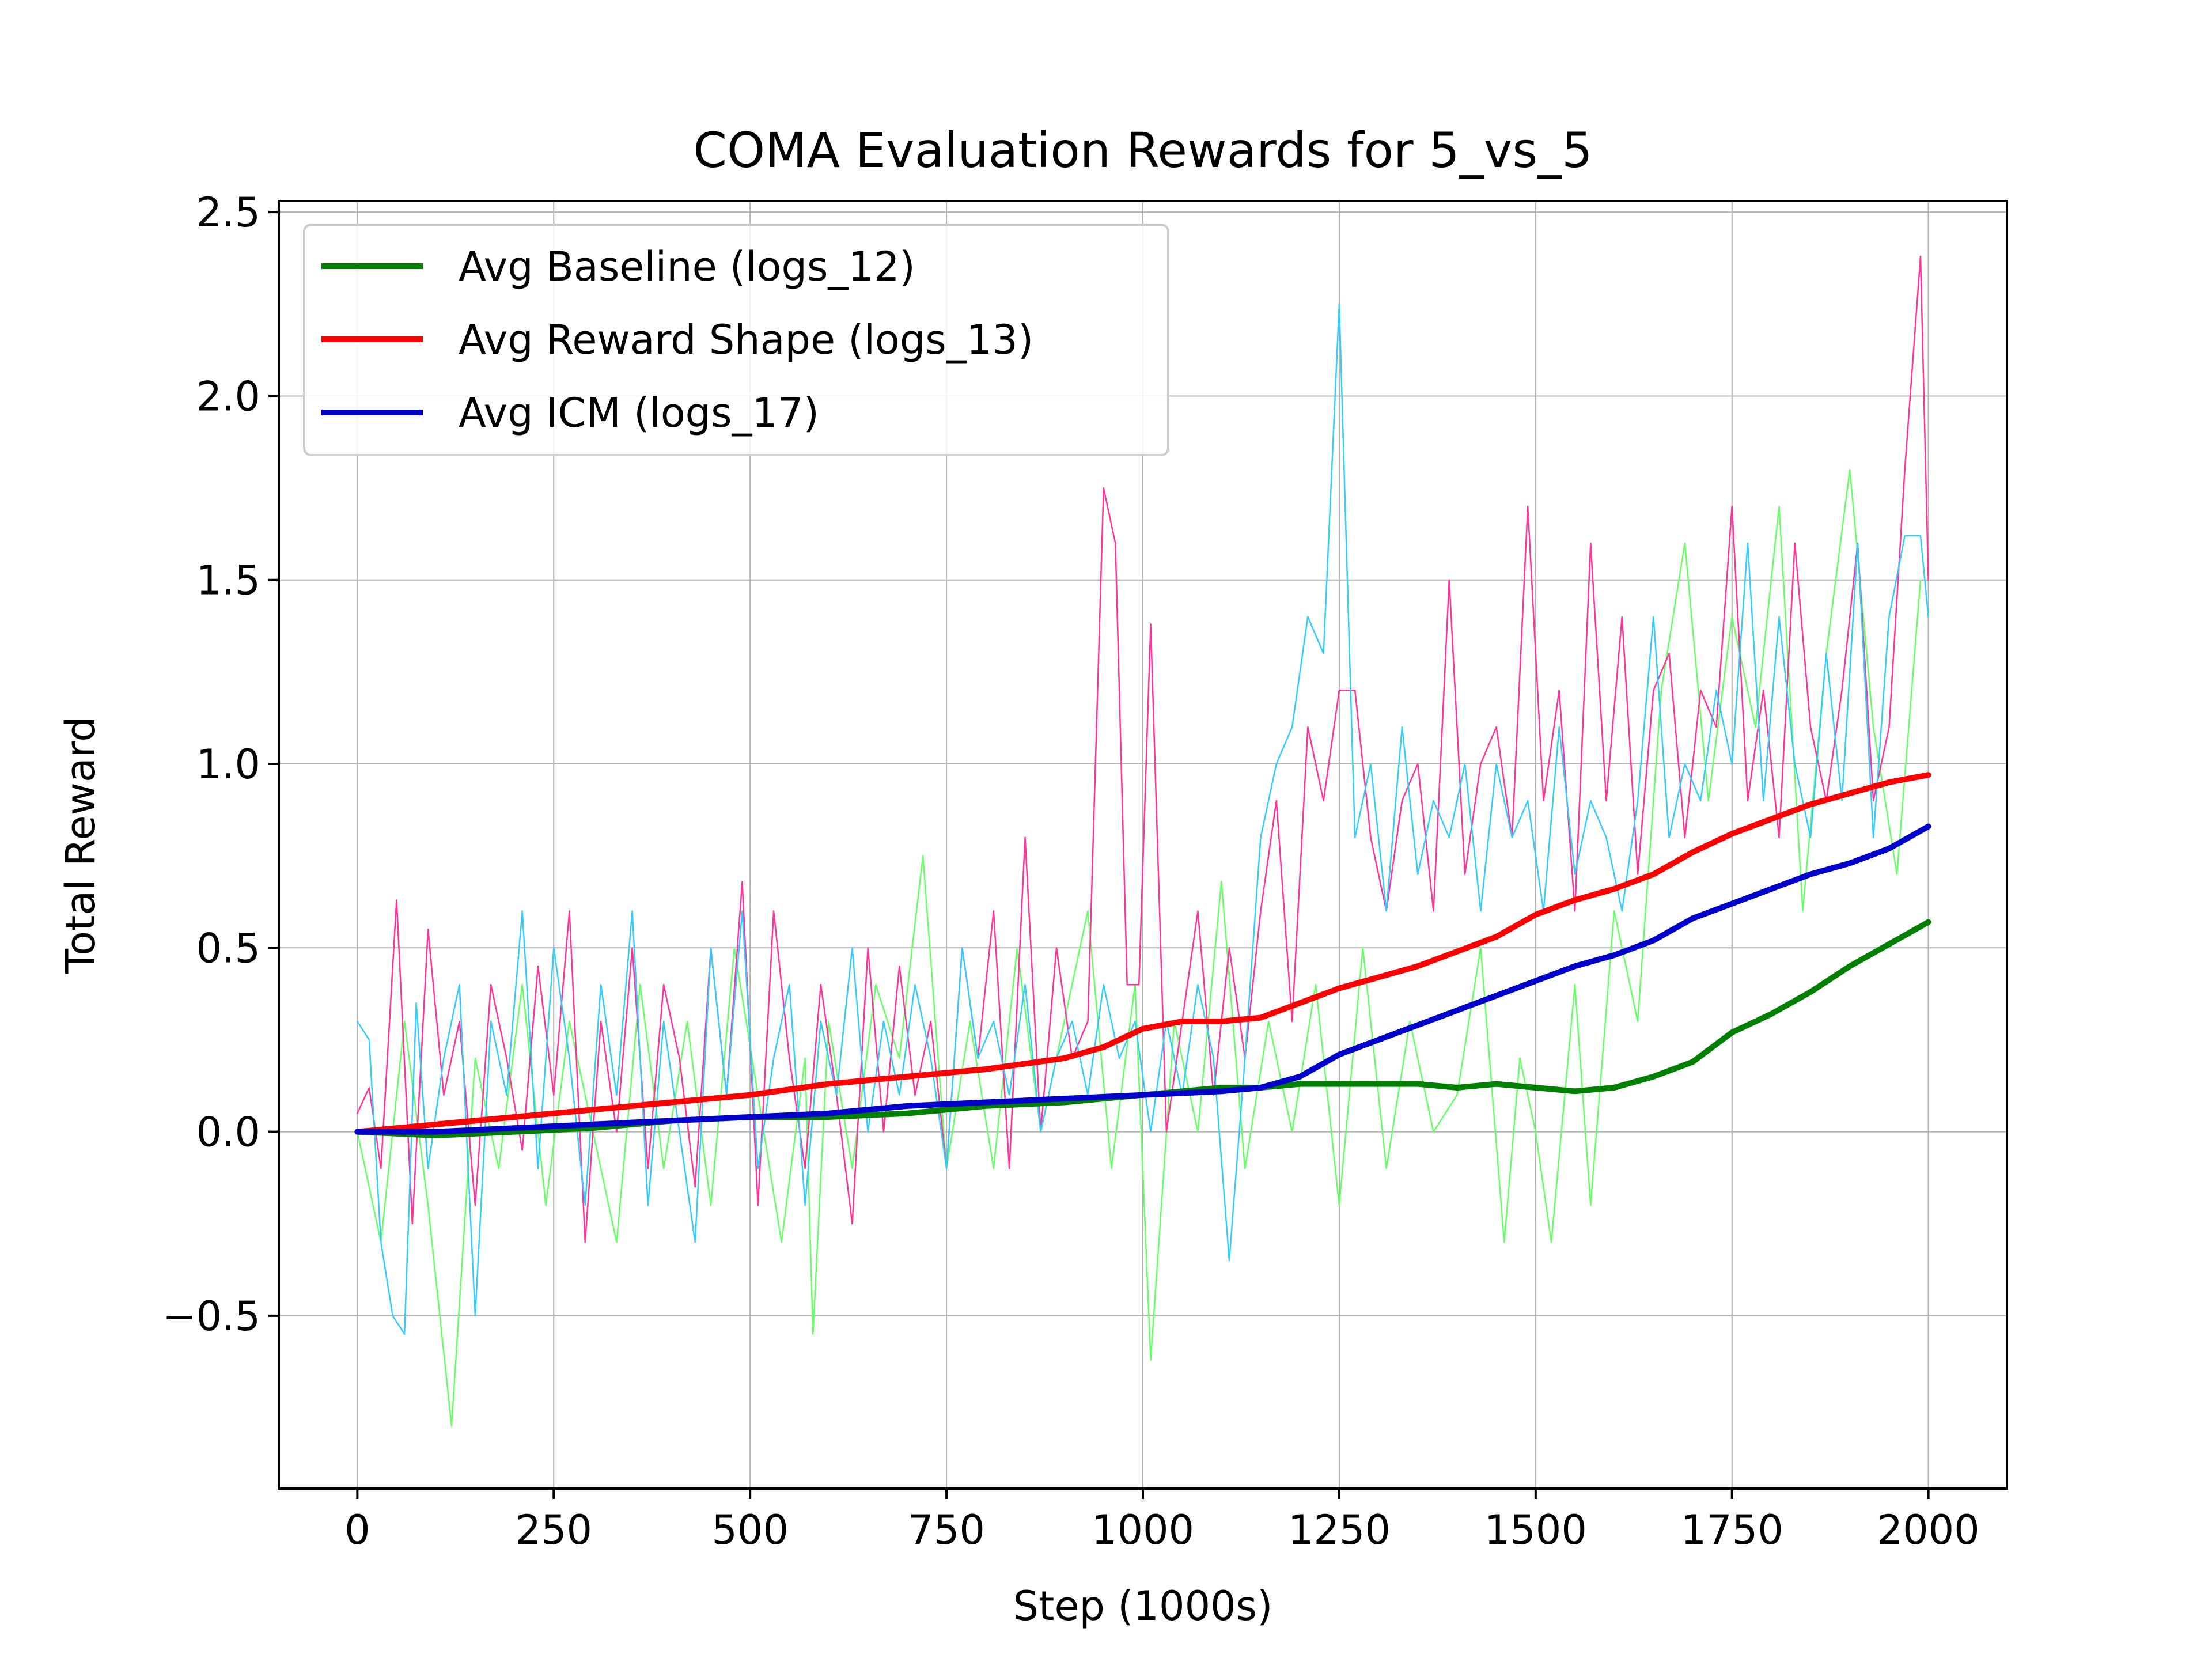  Describe the element at coordinates (1732, 1530) in the screenshot. I see `x-tick-label: 1750` at that location.